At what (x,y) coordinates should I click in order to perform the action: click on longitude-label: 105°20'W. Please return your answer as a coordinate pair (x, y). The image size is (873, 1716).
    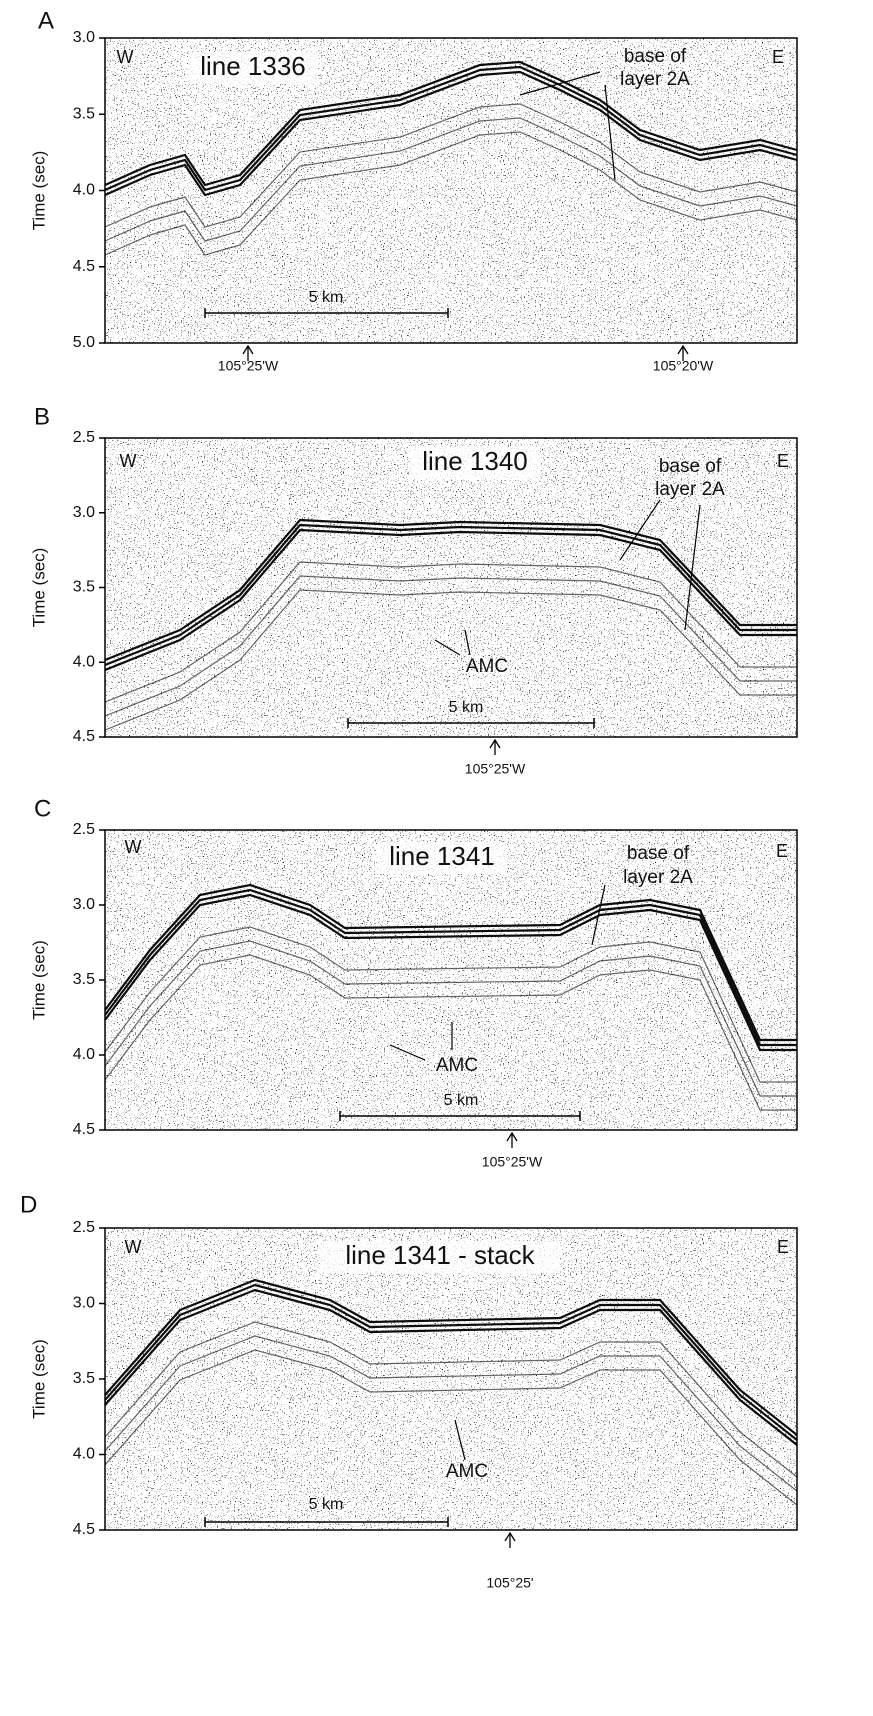
    Looking at the image, I should click on (683, 366).